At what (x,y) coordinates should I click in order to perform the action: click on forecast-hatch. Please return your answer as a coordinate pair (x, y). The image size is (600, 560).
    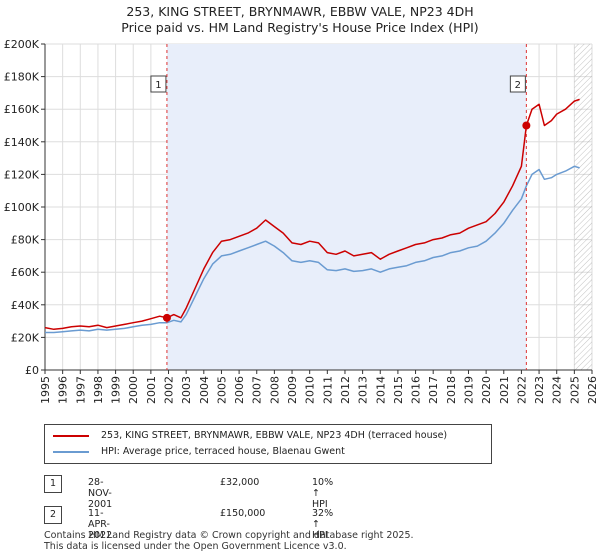
    Looking at the image, I should click on (583, 207).